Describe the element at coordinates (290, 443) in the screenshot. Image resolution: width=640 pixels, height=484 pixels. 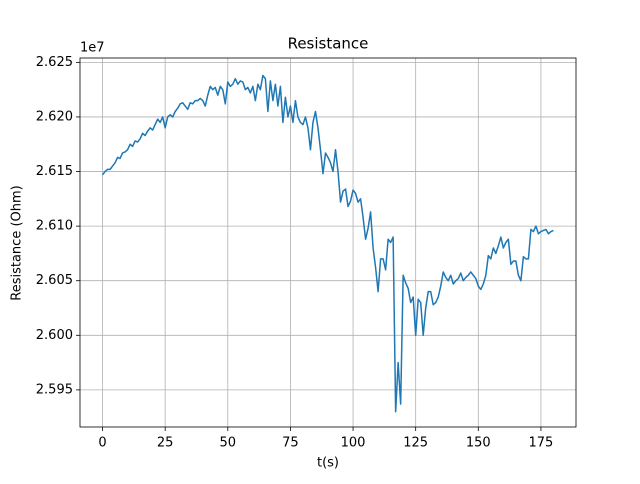
I see `x-tick-label: 75` at that location.